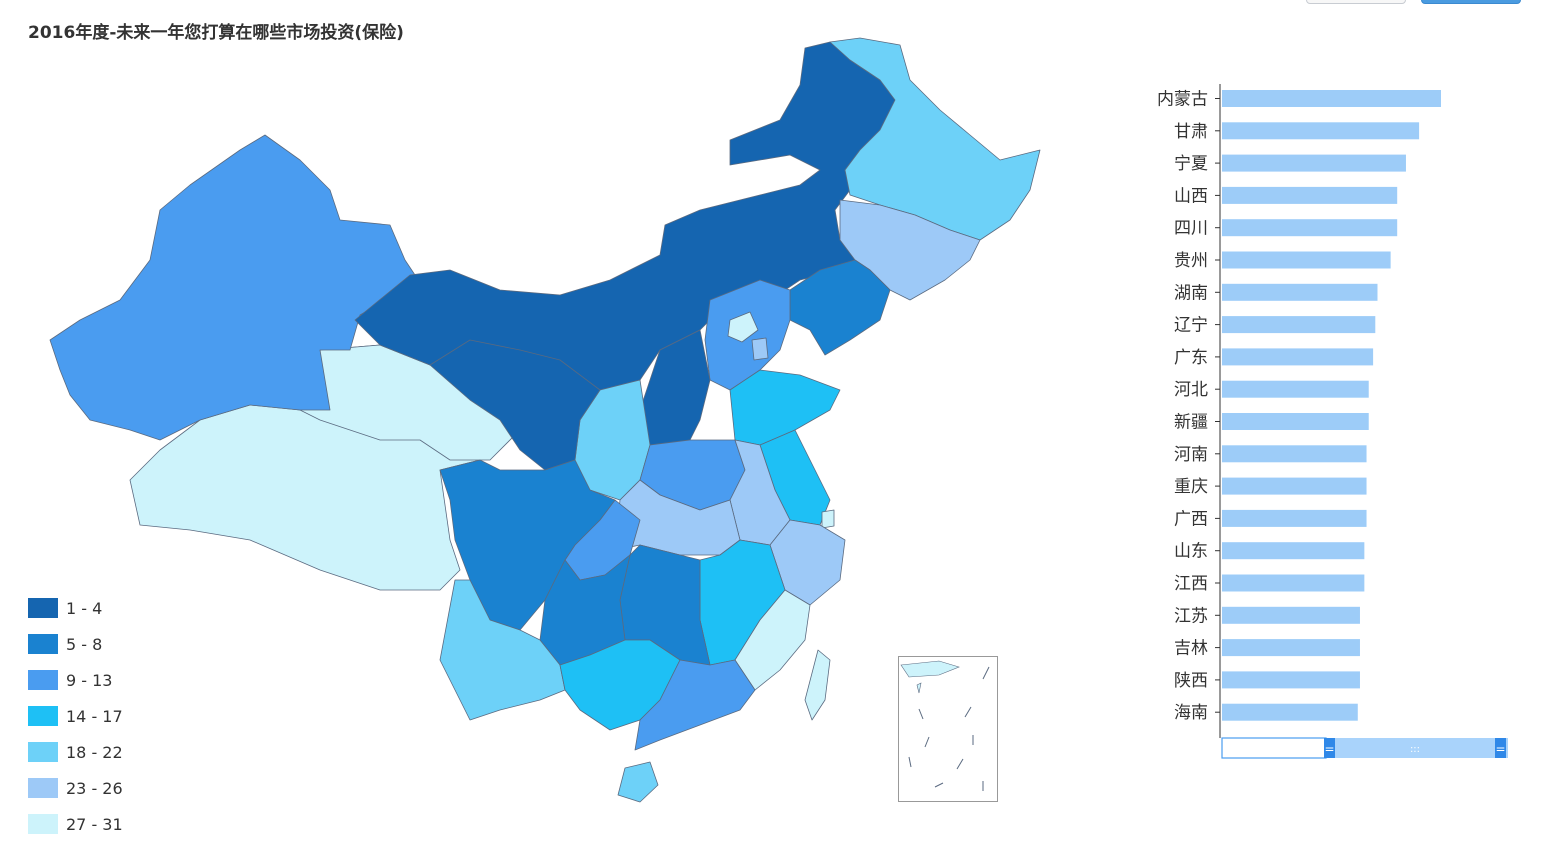 The image size is (1544, 856). I want to click on drag-grip-icon: :::, so click(1415, 749).